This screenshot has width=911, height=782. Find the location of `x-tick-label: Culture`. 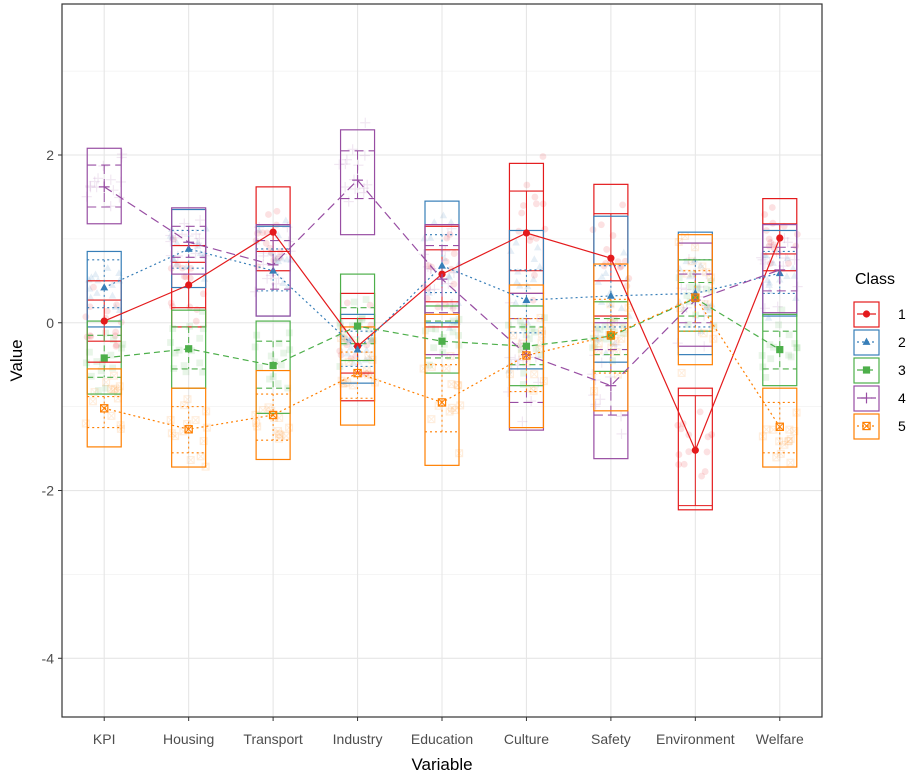

x-tick-label: Culture is located at coordinates (526, 739).